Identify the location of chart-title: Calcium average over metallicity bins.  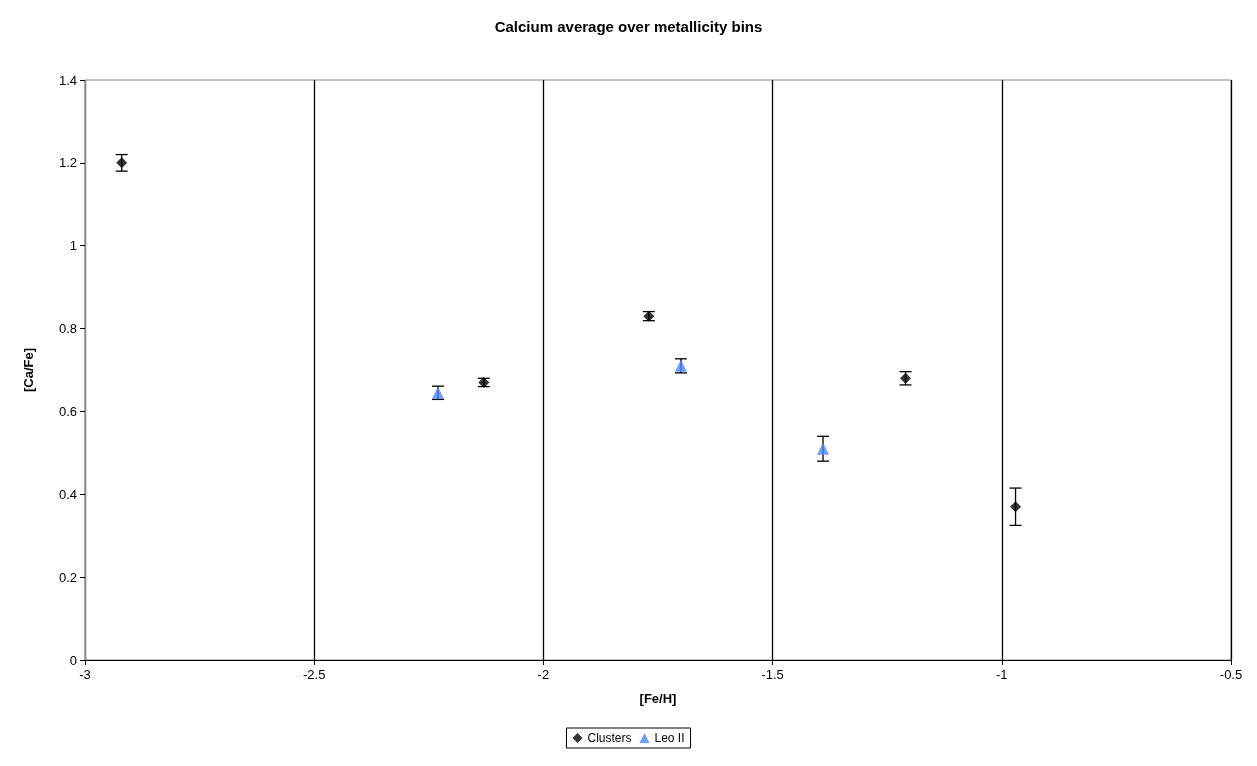
(628, 26).